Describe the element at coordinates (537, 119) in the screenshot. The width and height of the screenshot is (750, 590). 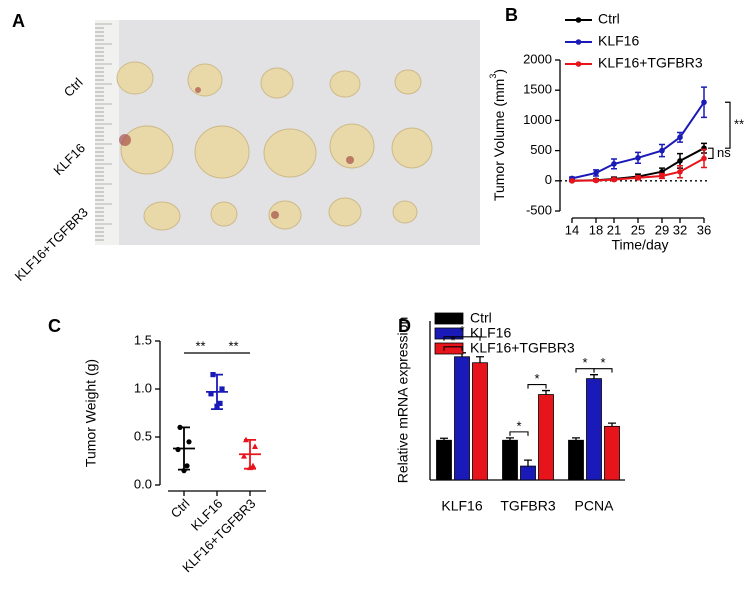
I see `y-tick-label: 1000` at that location.